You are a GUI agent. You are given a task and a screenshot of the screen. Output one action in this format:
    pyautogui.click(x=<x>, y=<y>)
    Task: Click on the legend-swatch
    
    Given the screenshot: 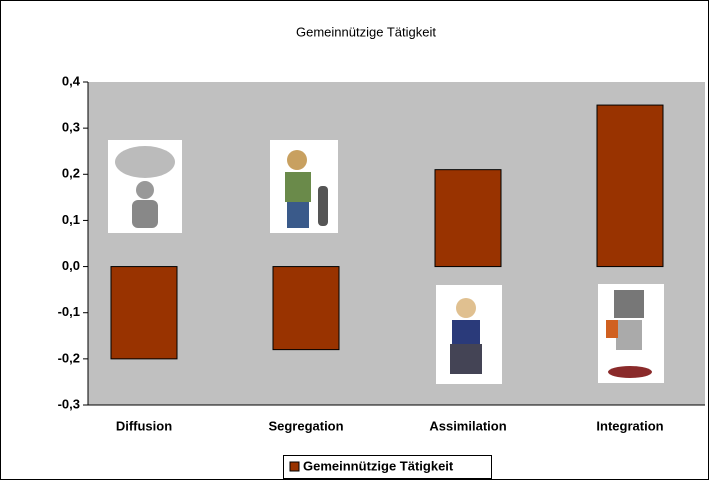 What is the action you would take?
    pyautogui.click(x=294, y=466)
    